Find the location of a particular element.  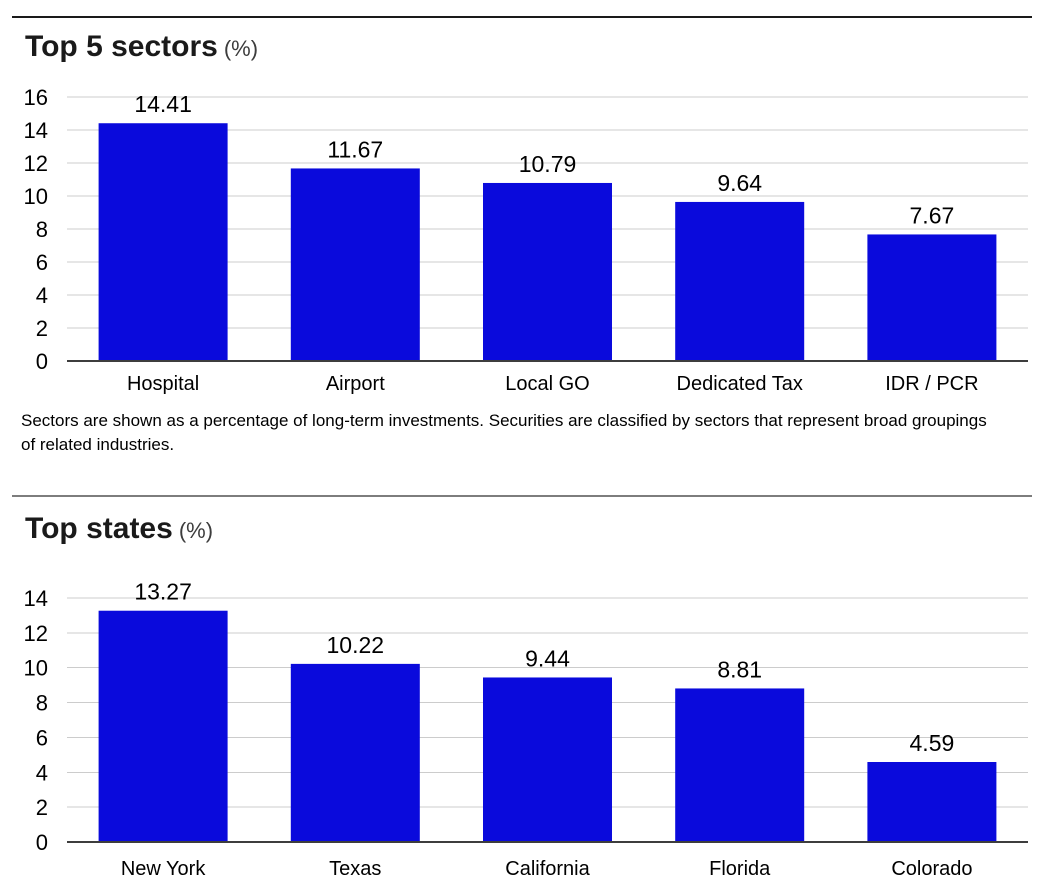

top-sectors-title-text: Top 5 sectors is located at coordinates (121, 46).